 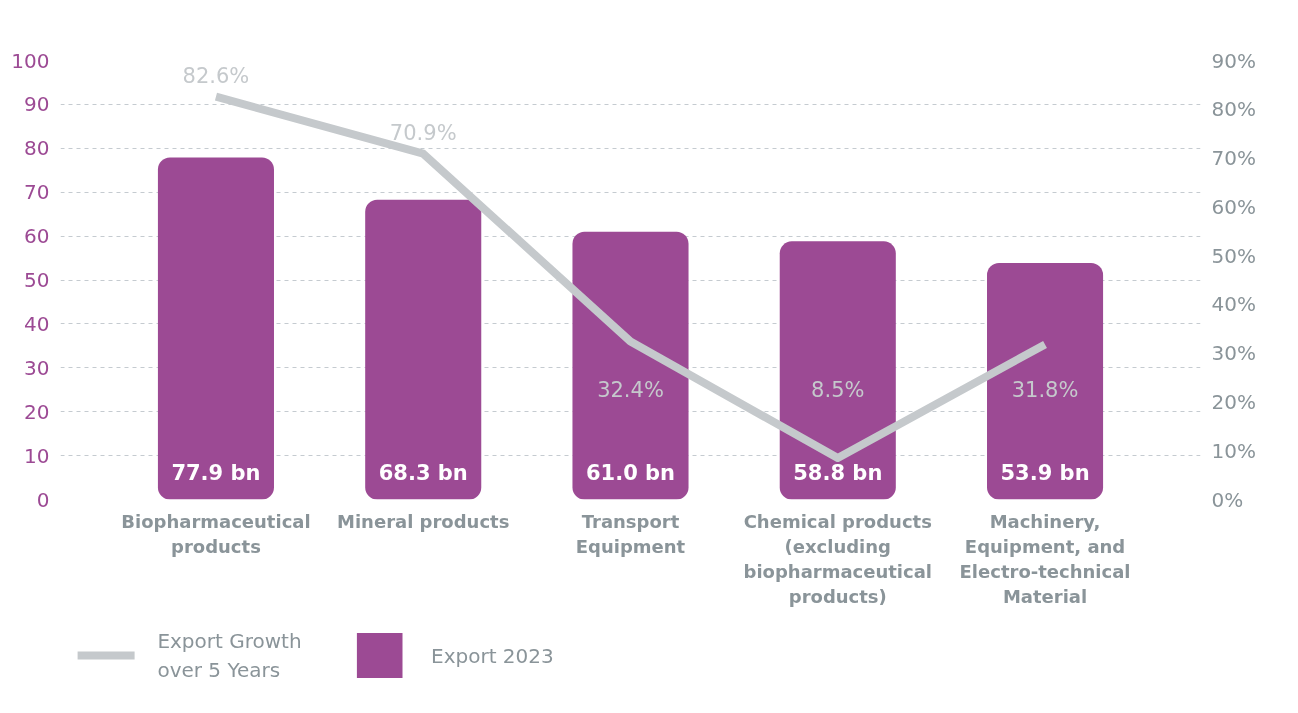 I want to click on y-tick-label: 70, so click(x=37, y=192).